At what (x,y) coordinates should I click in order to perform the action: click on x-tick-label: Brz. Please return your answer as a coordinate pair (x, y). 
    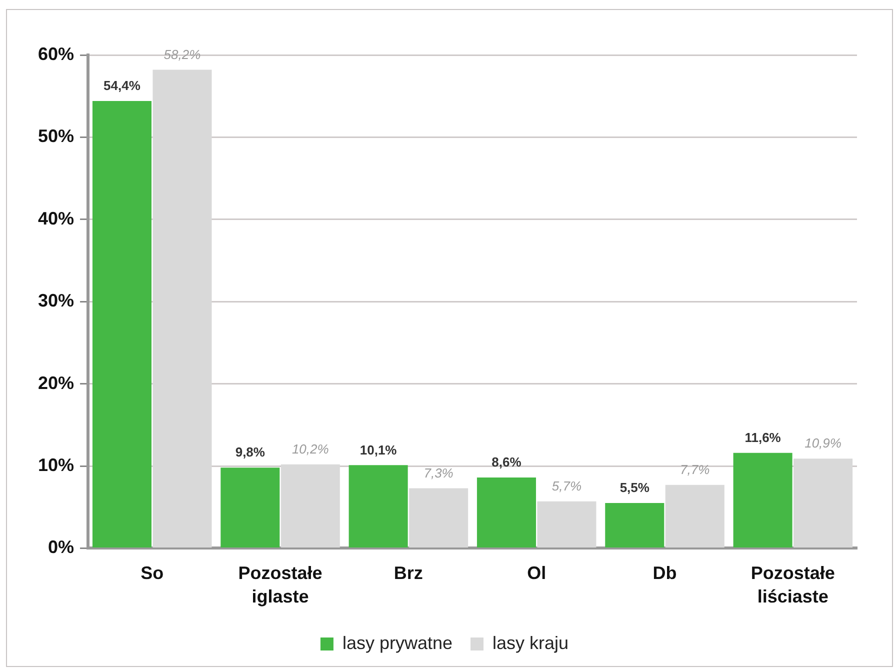
    Looking at the image, I should click on (408, 572).